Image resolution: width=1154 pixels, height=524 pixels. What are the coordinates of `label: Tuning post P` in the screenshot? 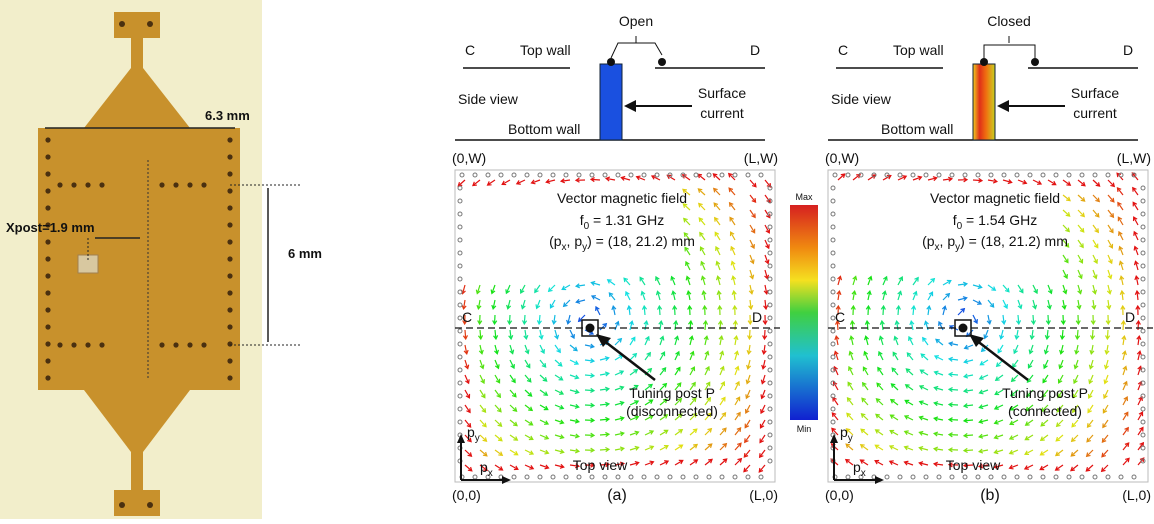 It's located at (672, 393).